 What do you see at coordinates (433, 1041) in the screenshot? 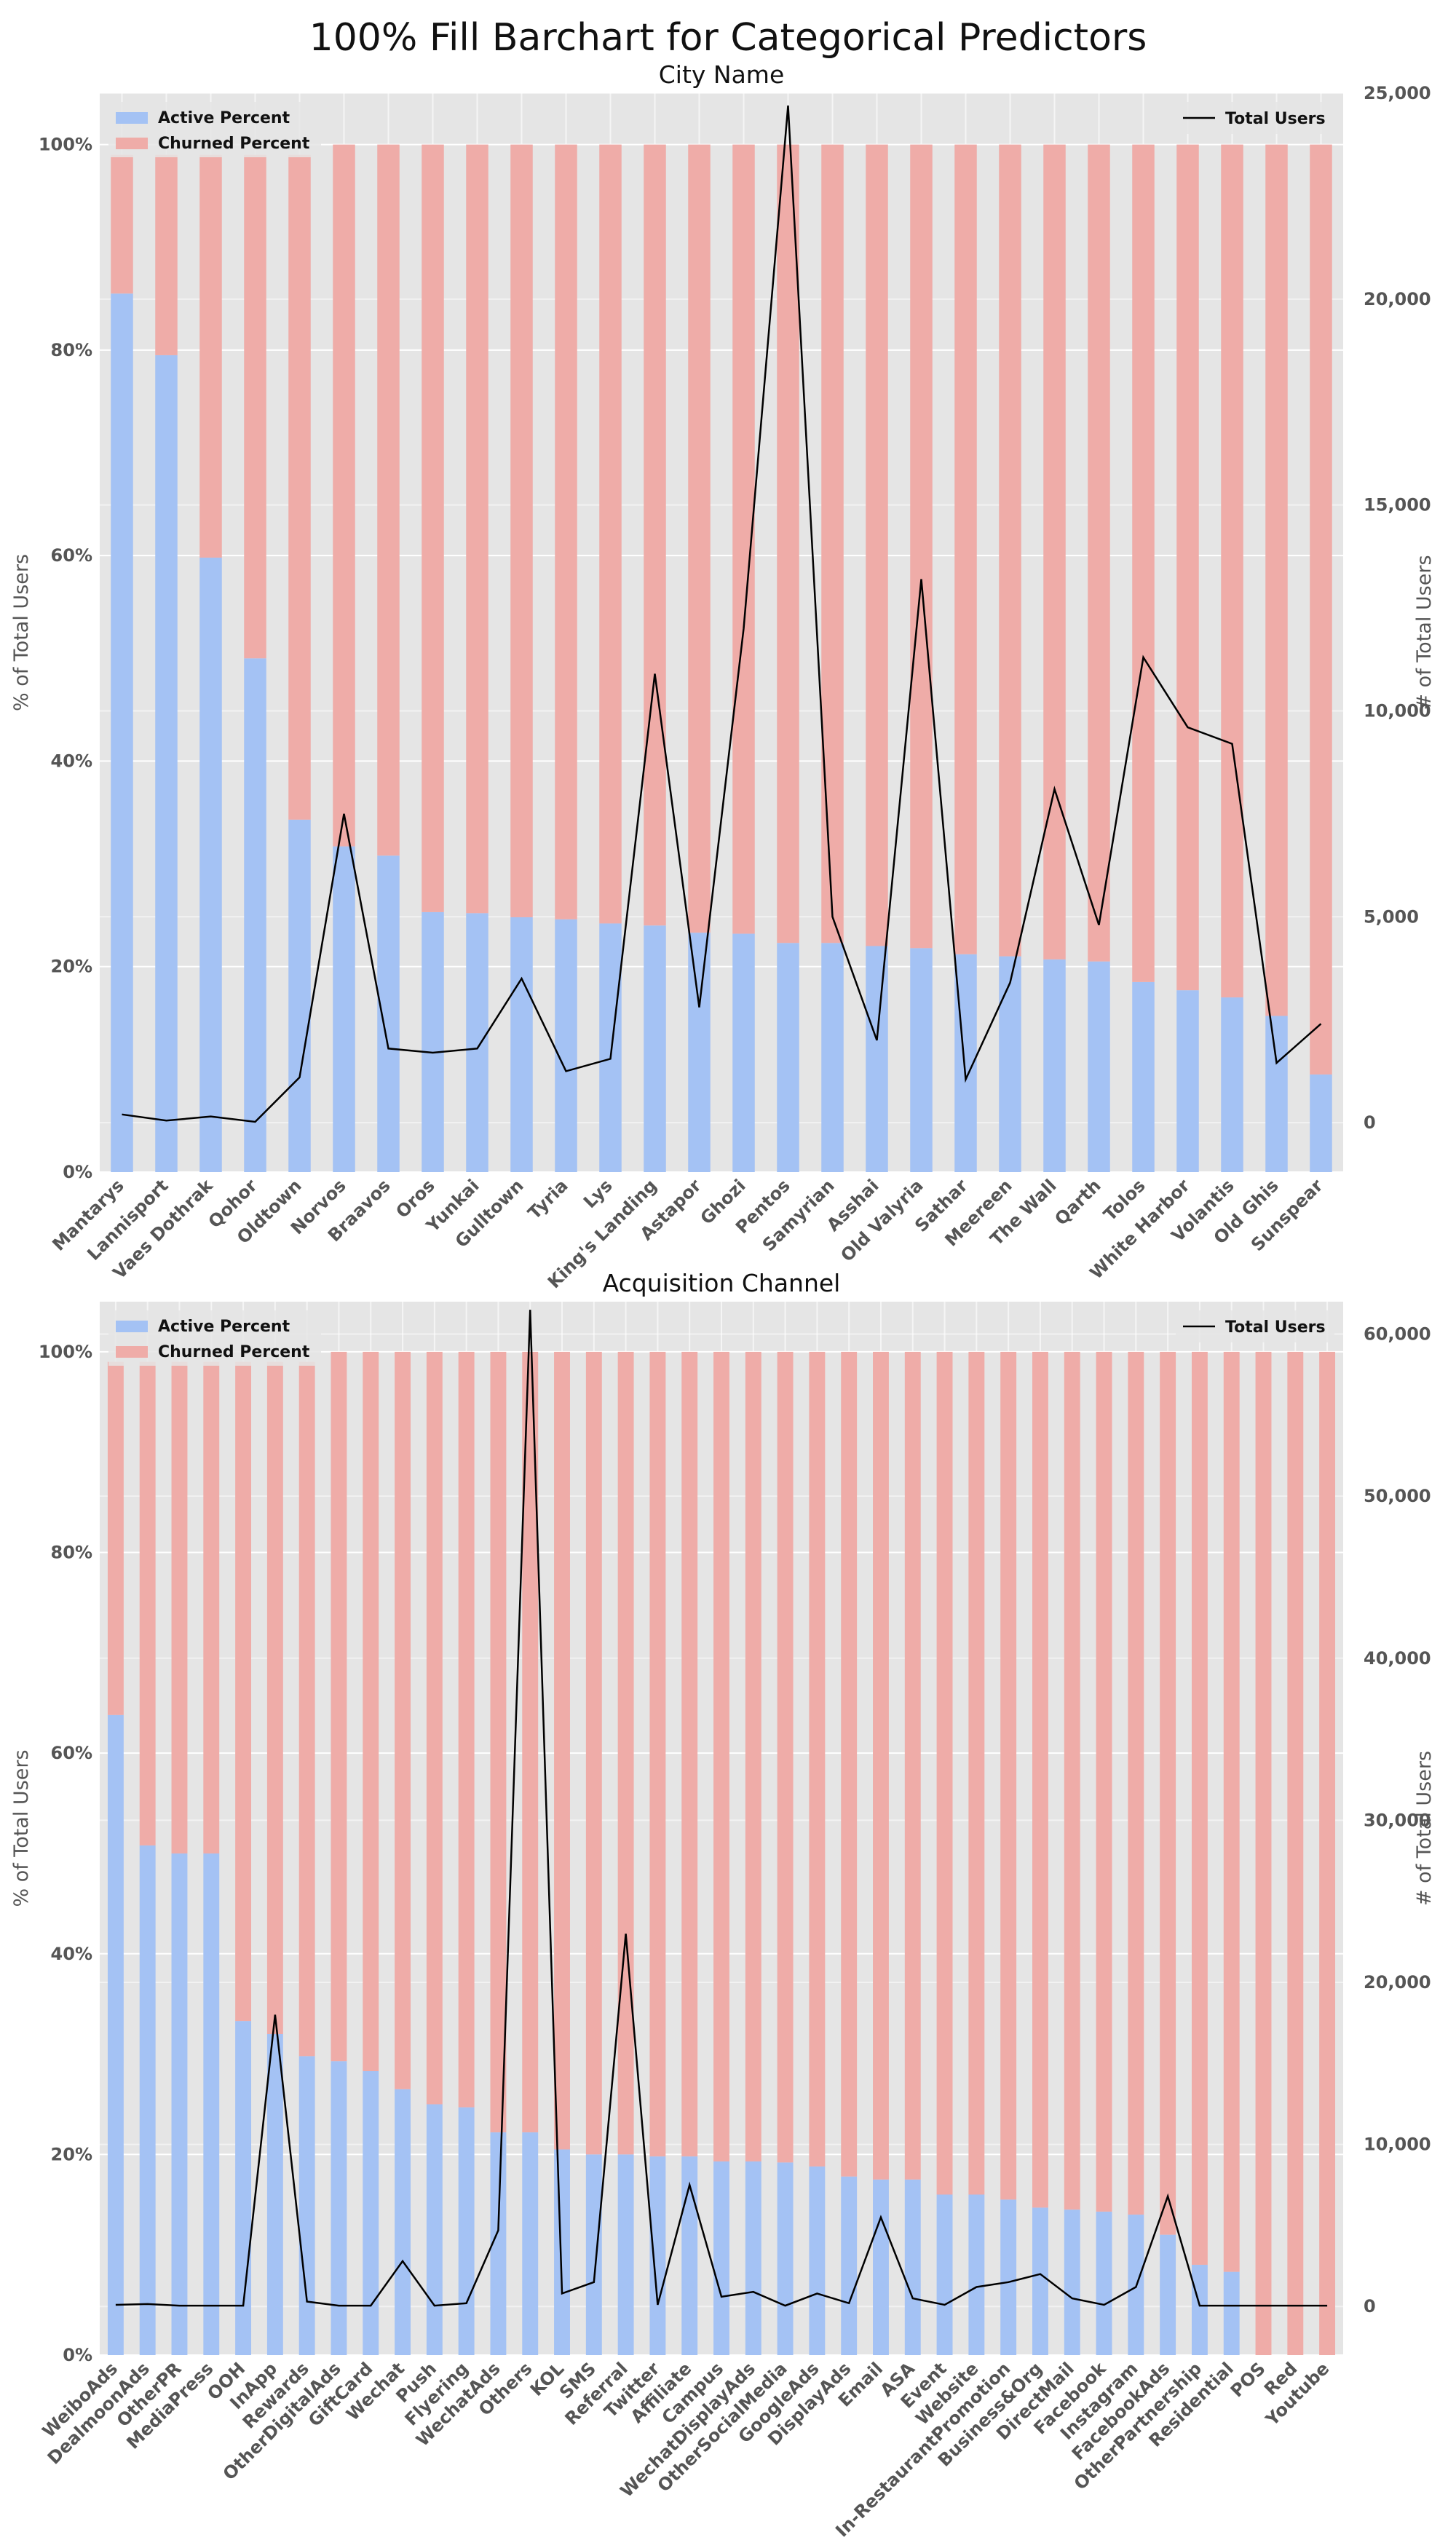
I see `bar-active-oros` at bounding box center [433, 1041].